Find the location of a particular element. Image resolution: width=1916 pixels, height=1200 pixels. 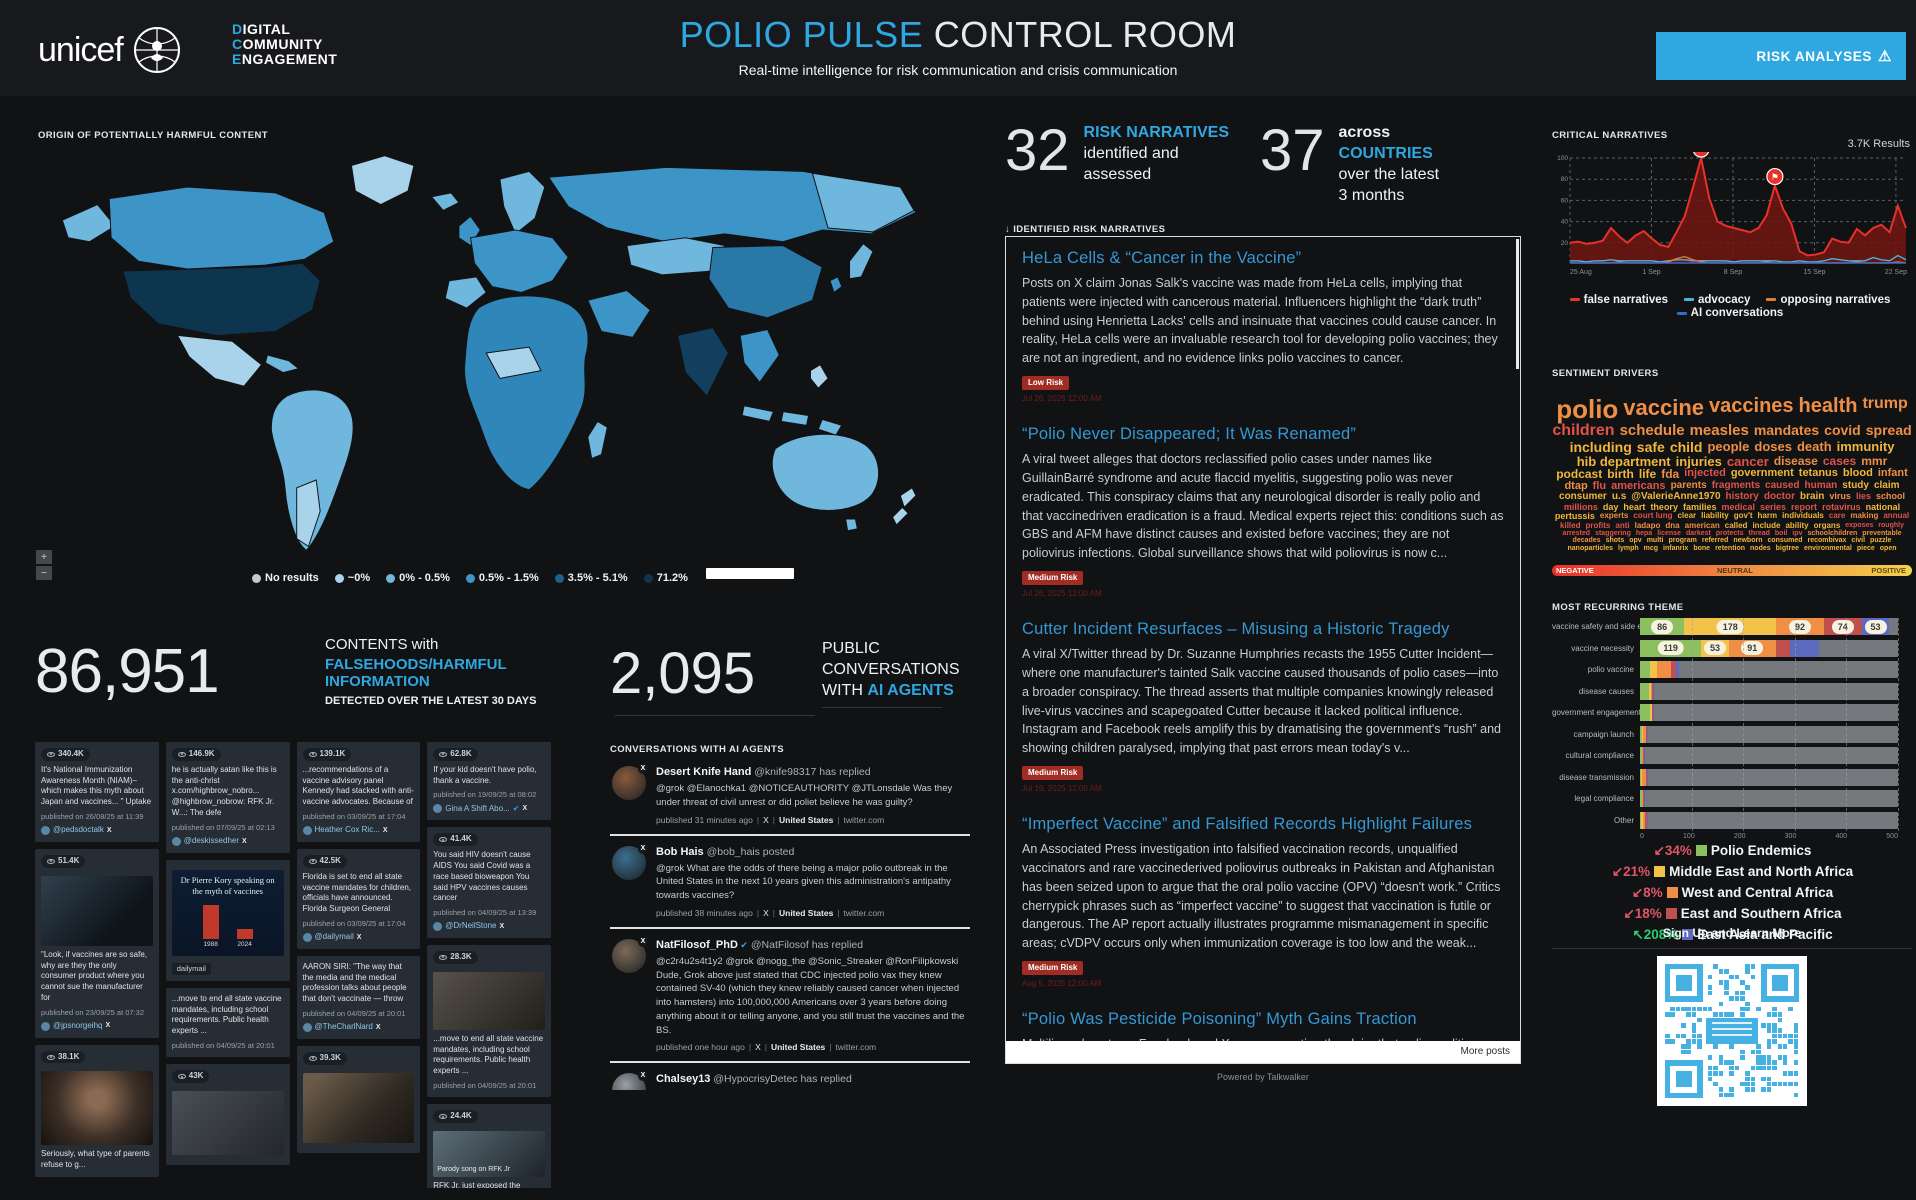

post-author: Gina A Shift Abo... ✔ X is located at coordinates (489, 809).